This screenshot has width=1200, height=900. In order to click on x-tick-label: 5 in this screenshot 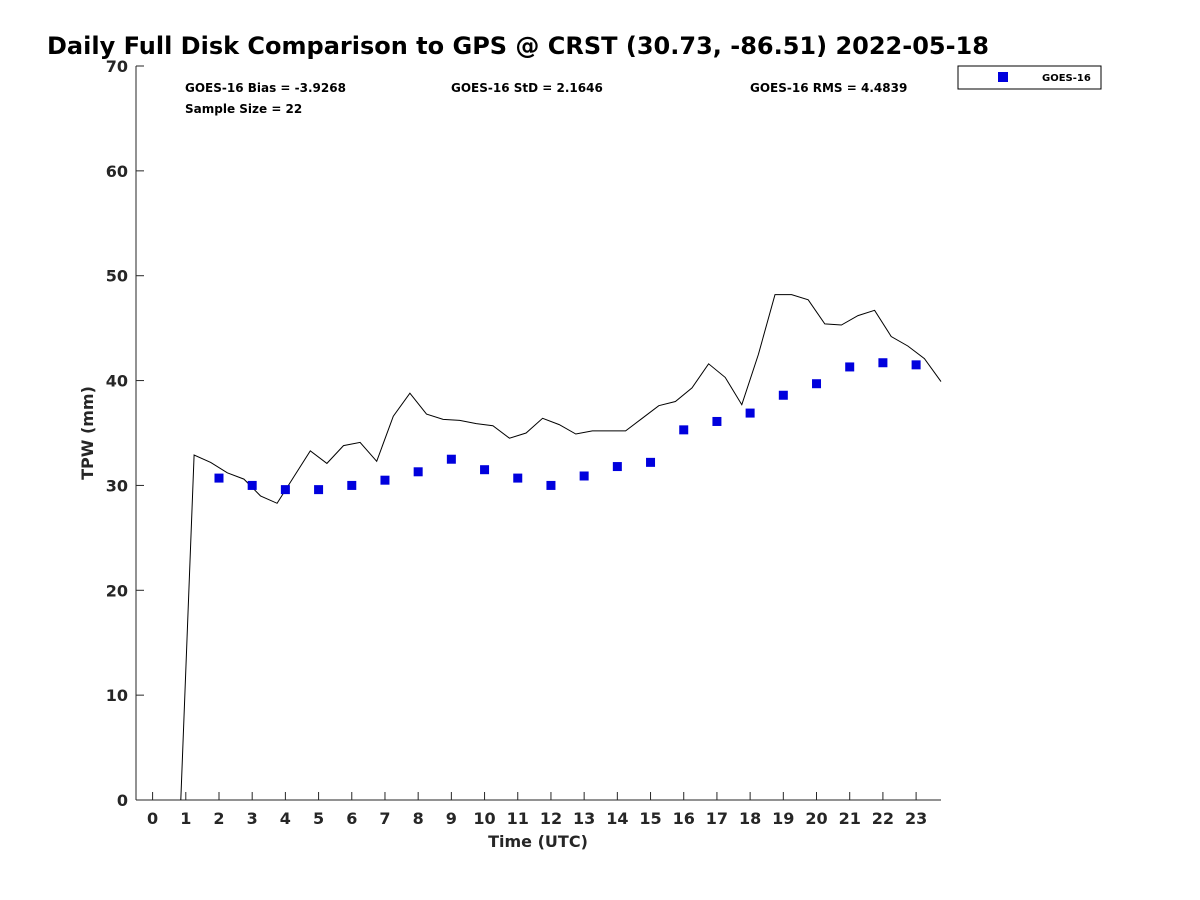, I will do `click(318, 818)`.